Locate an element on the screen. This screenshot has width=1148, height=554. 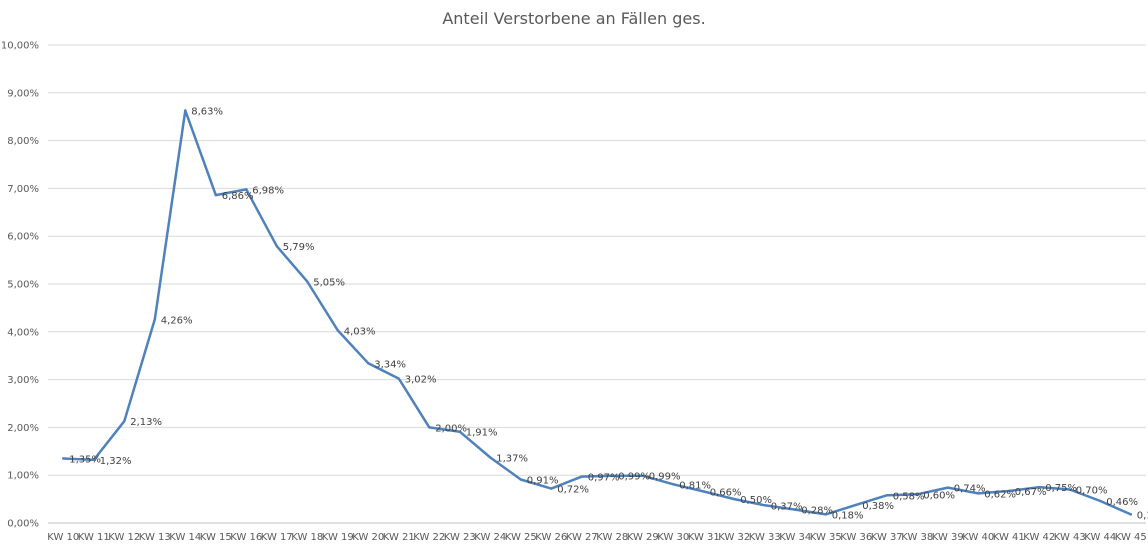
y-tick-label: 5,00% is located at coordinates (23, 285).